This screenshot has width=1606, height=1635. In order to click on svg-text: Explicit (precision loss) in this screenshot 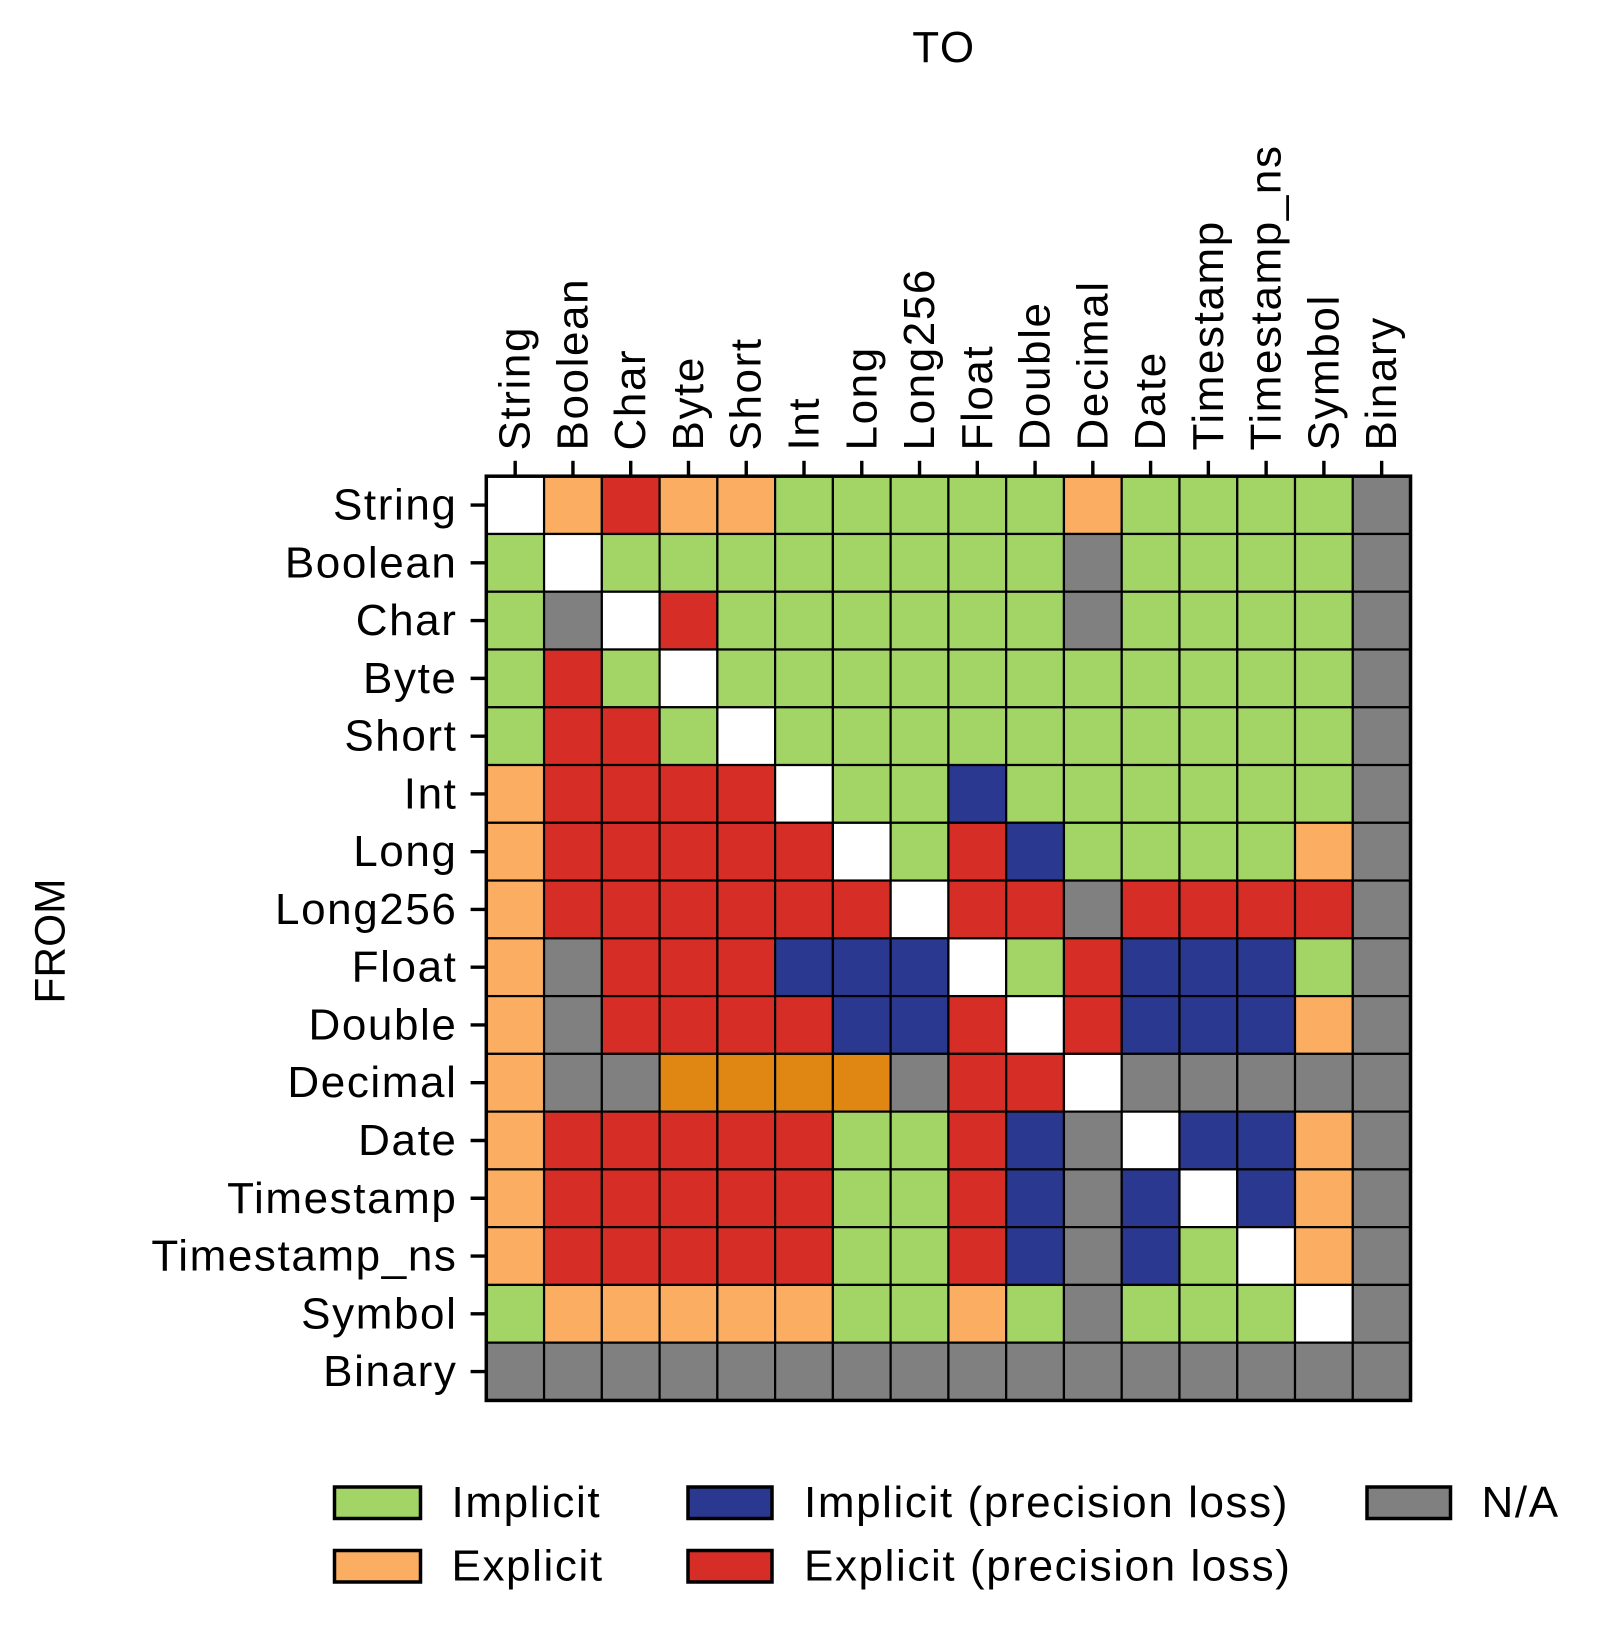, I will do `click(1047, 1566)`.